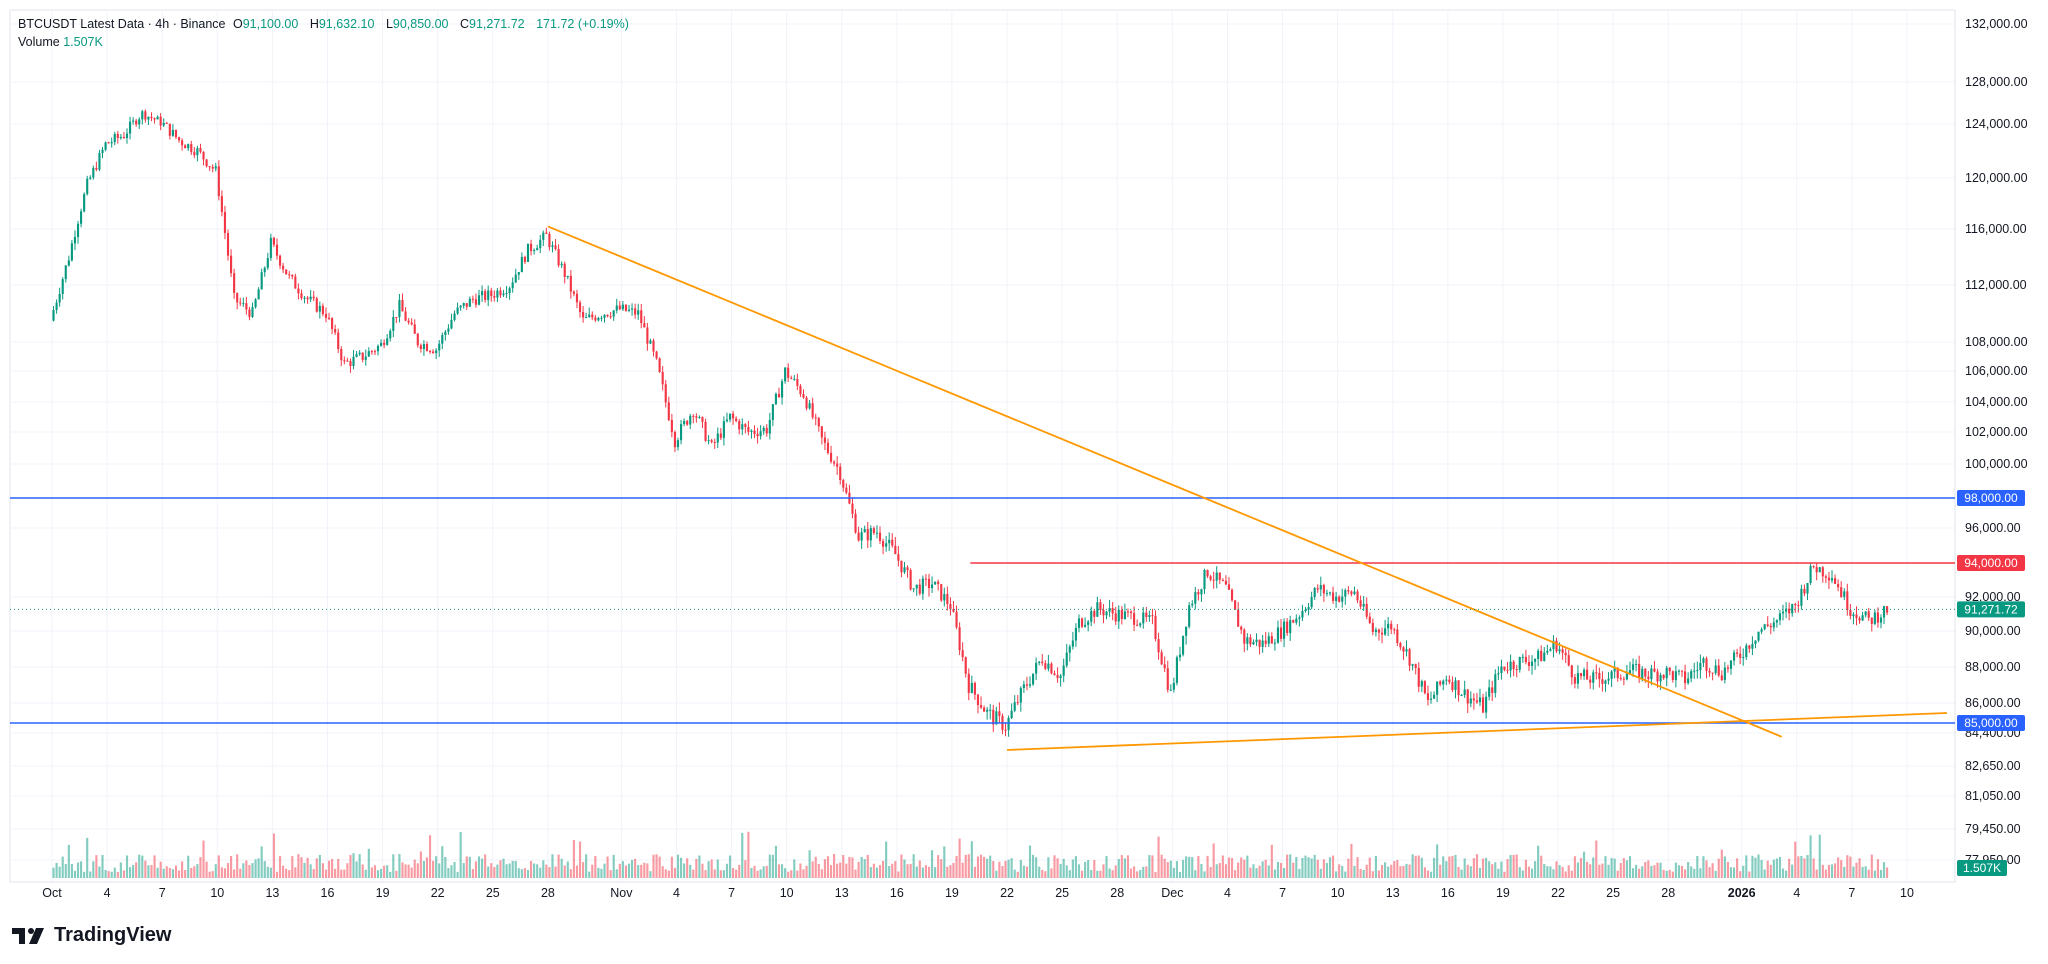 The width and height of the screenshot is (2048, 964). I want to click on trendline-ascending, so click(1477, 731).